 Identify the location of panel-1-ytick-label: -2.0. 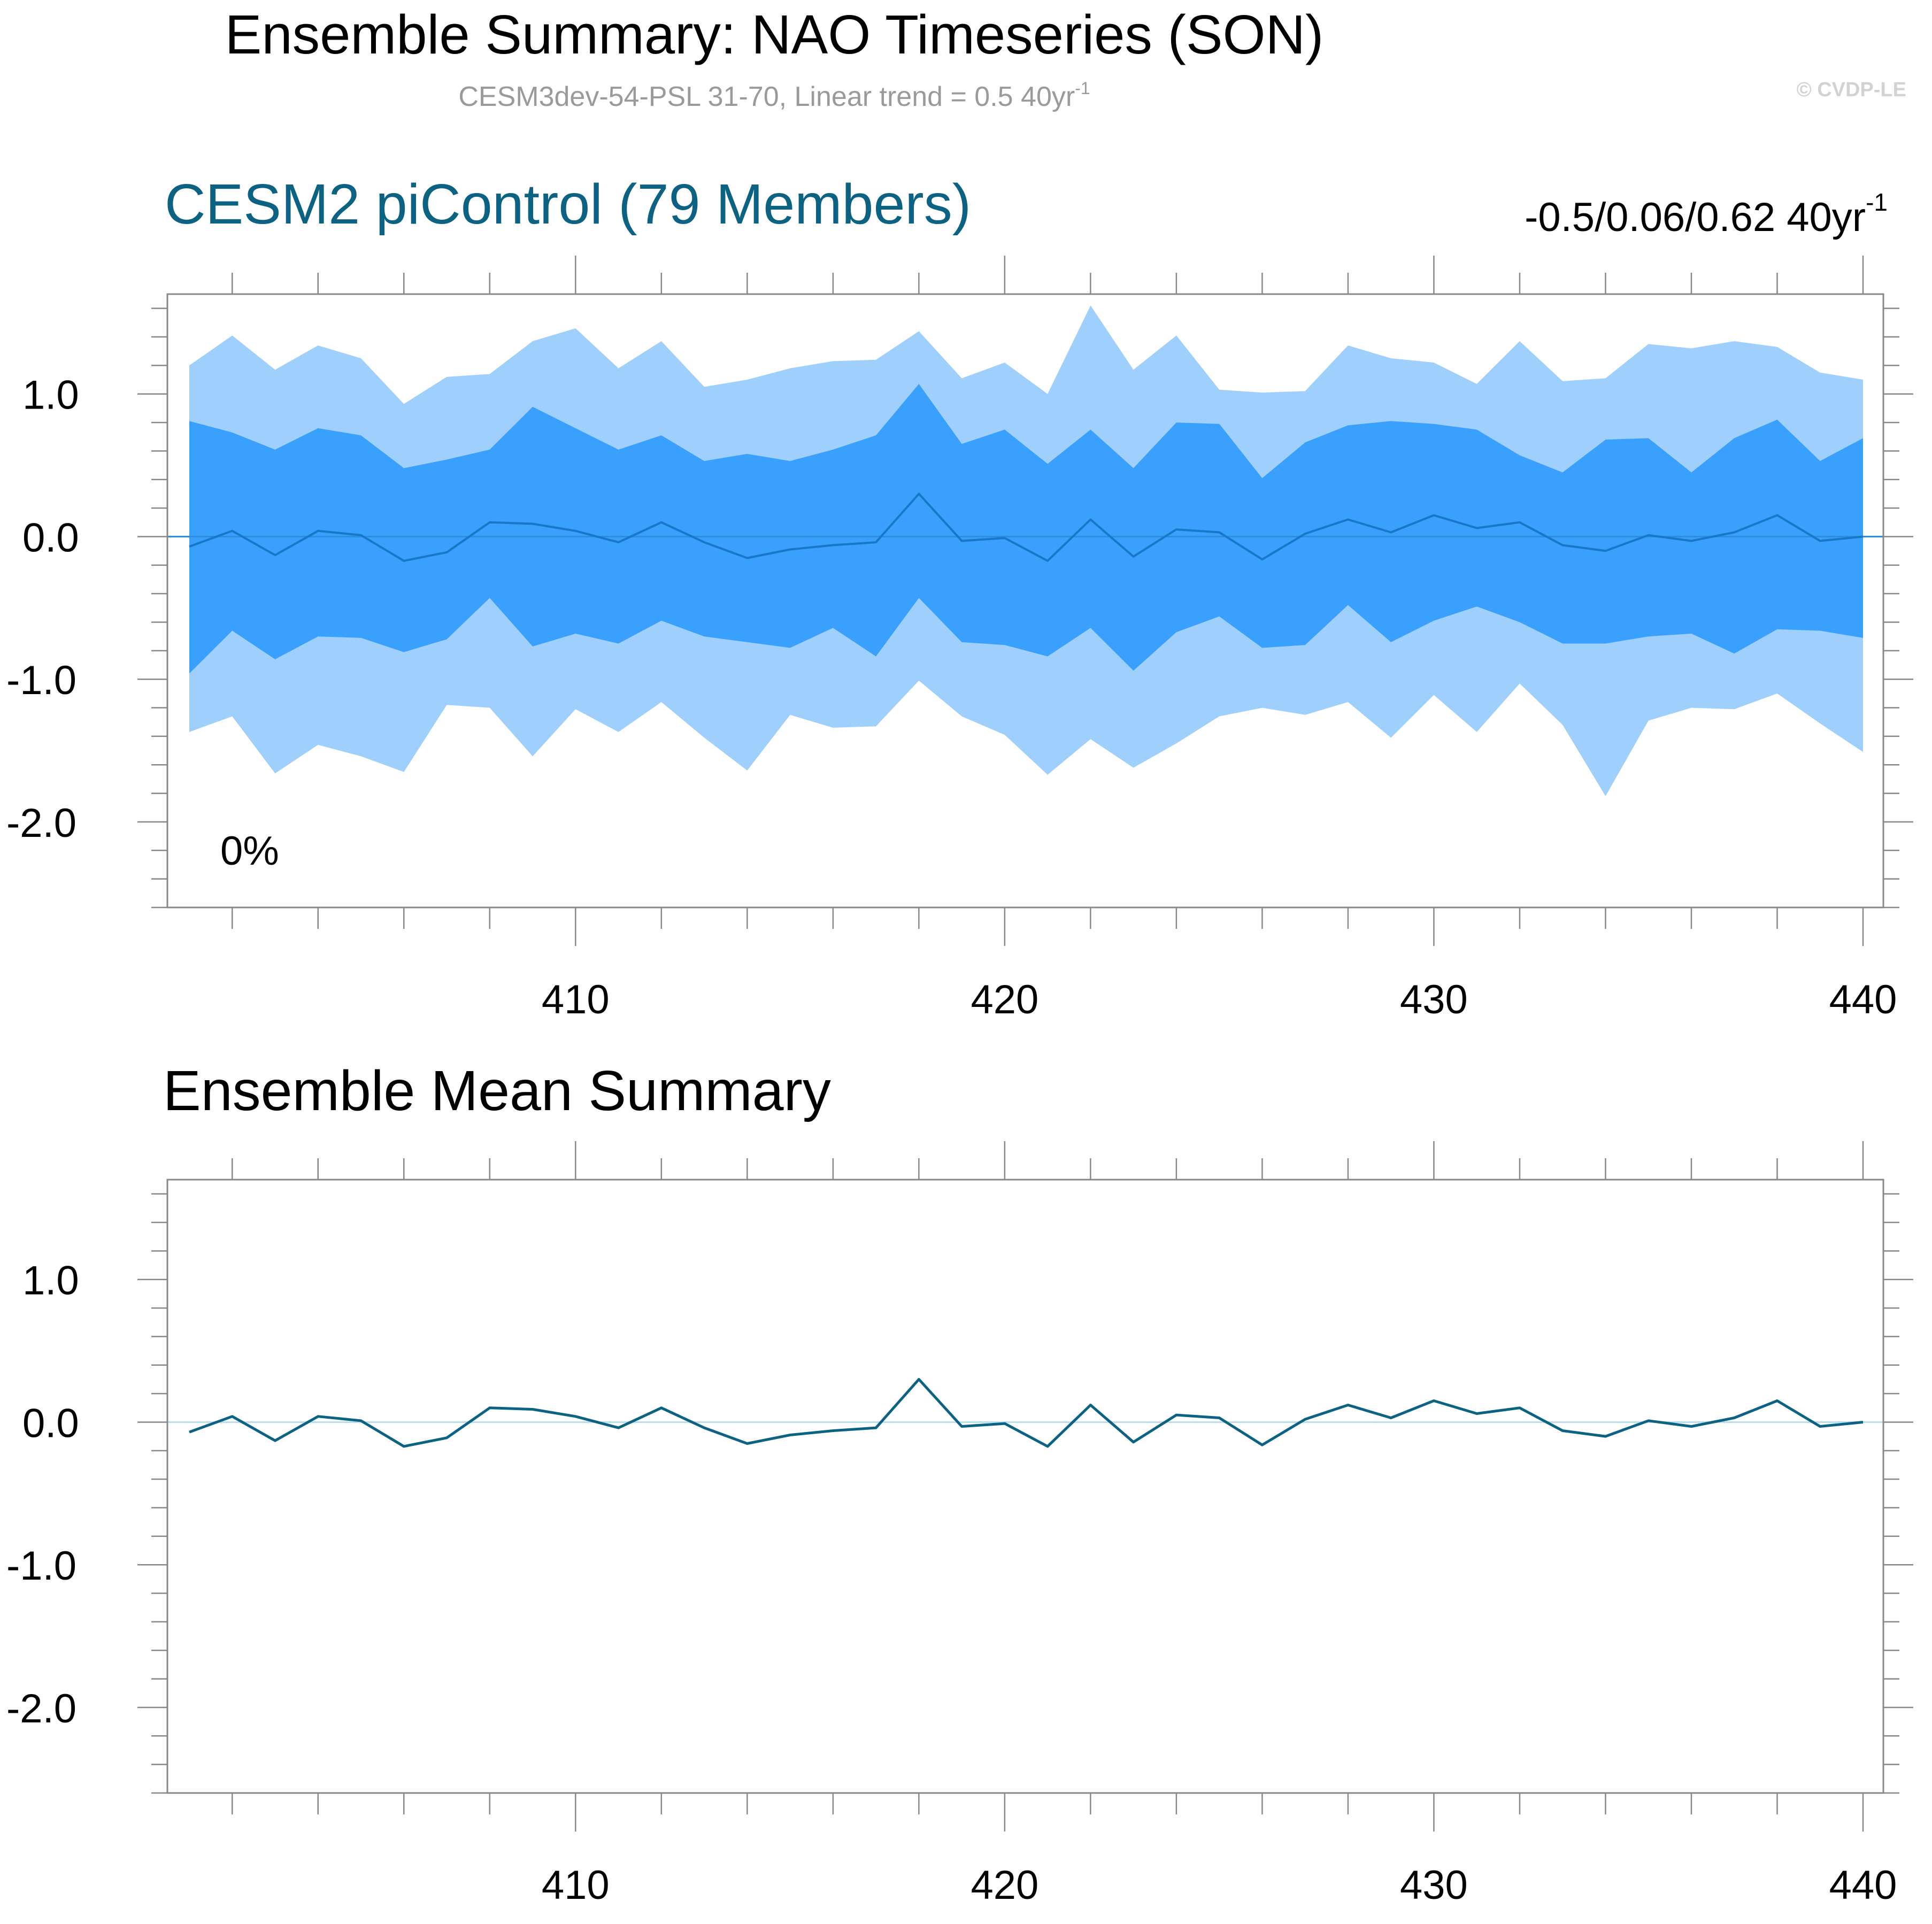
(41, 823).